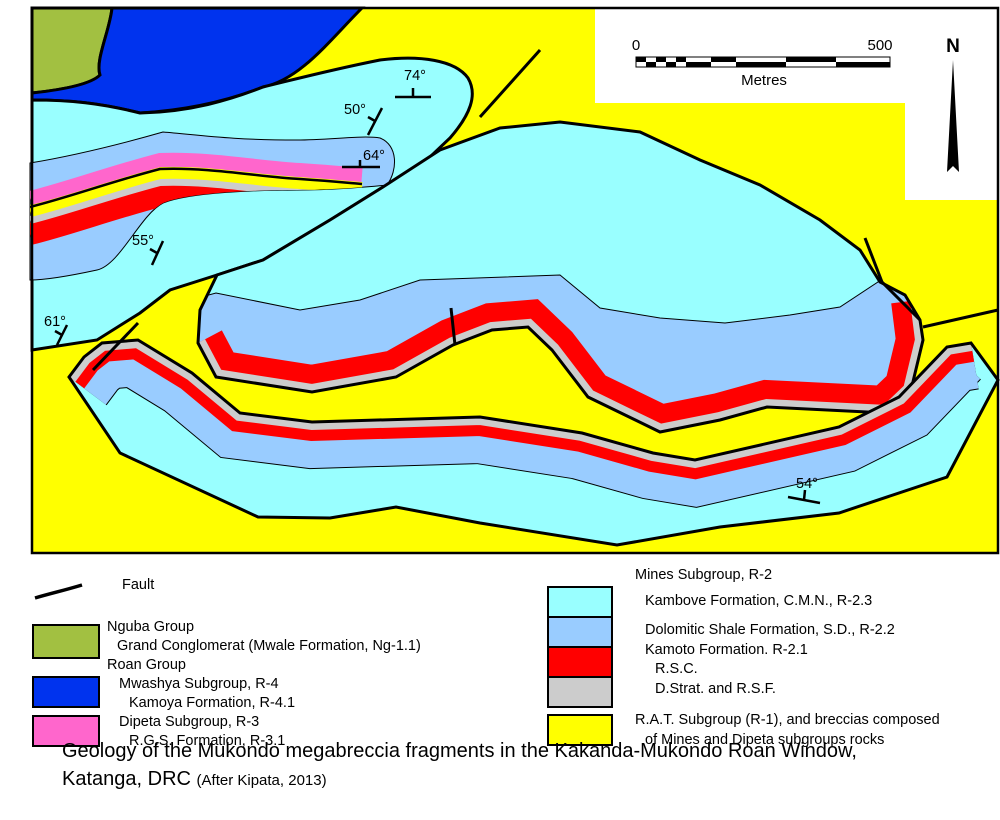  Describe the element at coordinates (212, 703) in the screenshot. I see `legend-kamoya: Kamoya Formation, R-4.1` at that location.